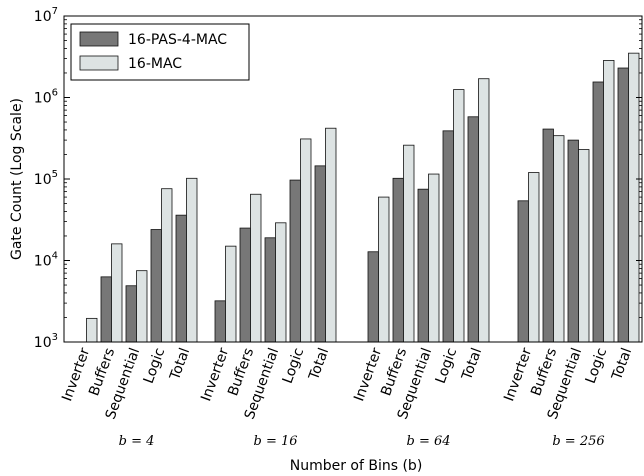  What do you see at coordinates (578, 441) in the screenshot?
I see `group-label: b = 256` at bounding box center [578, 441].